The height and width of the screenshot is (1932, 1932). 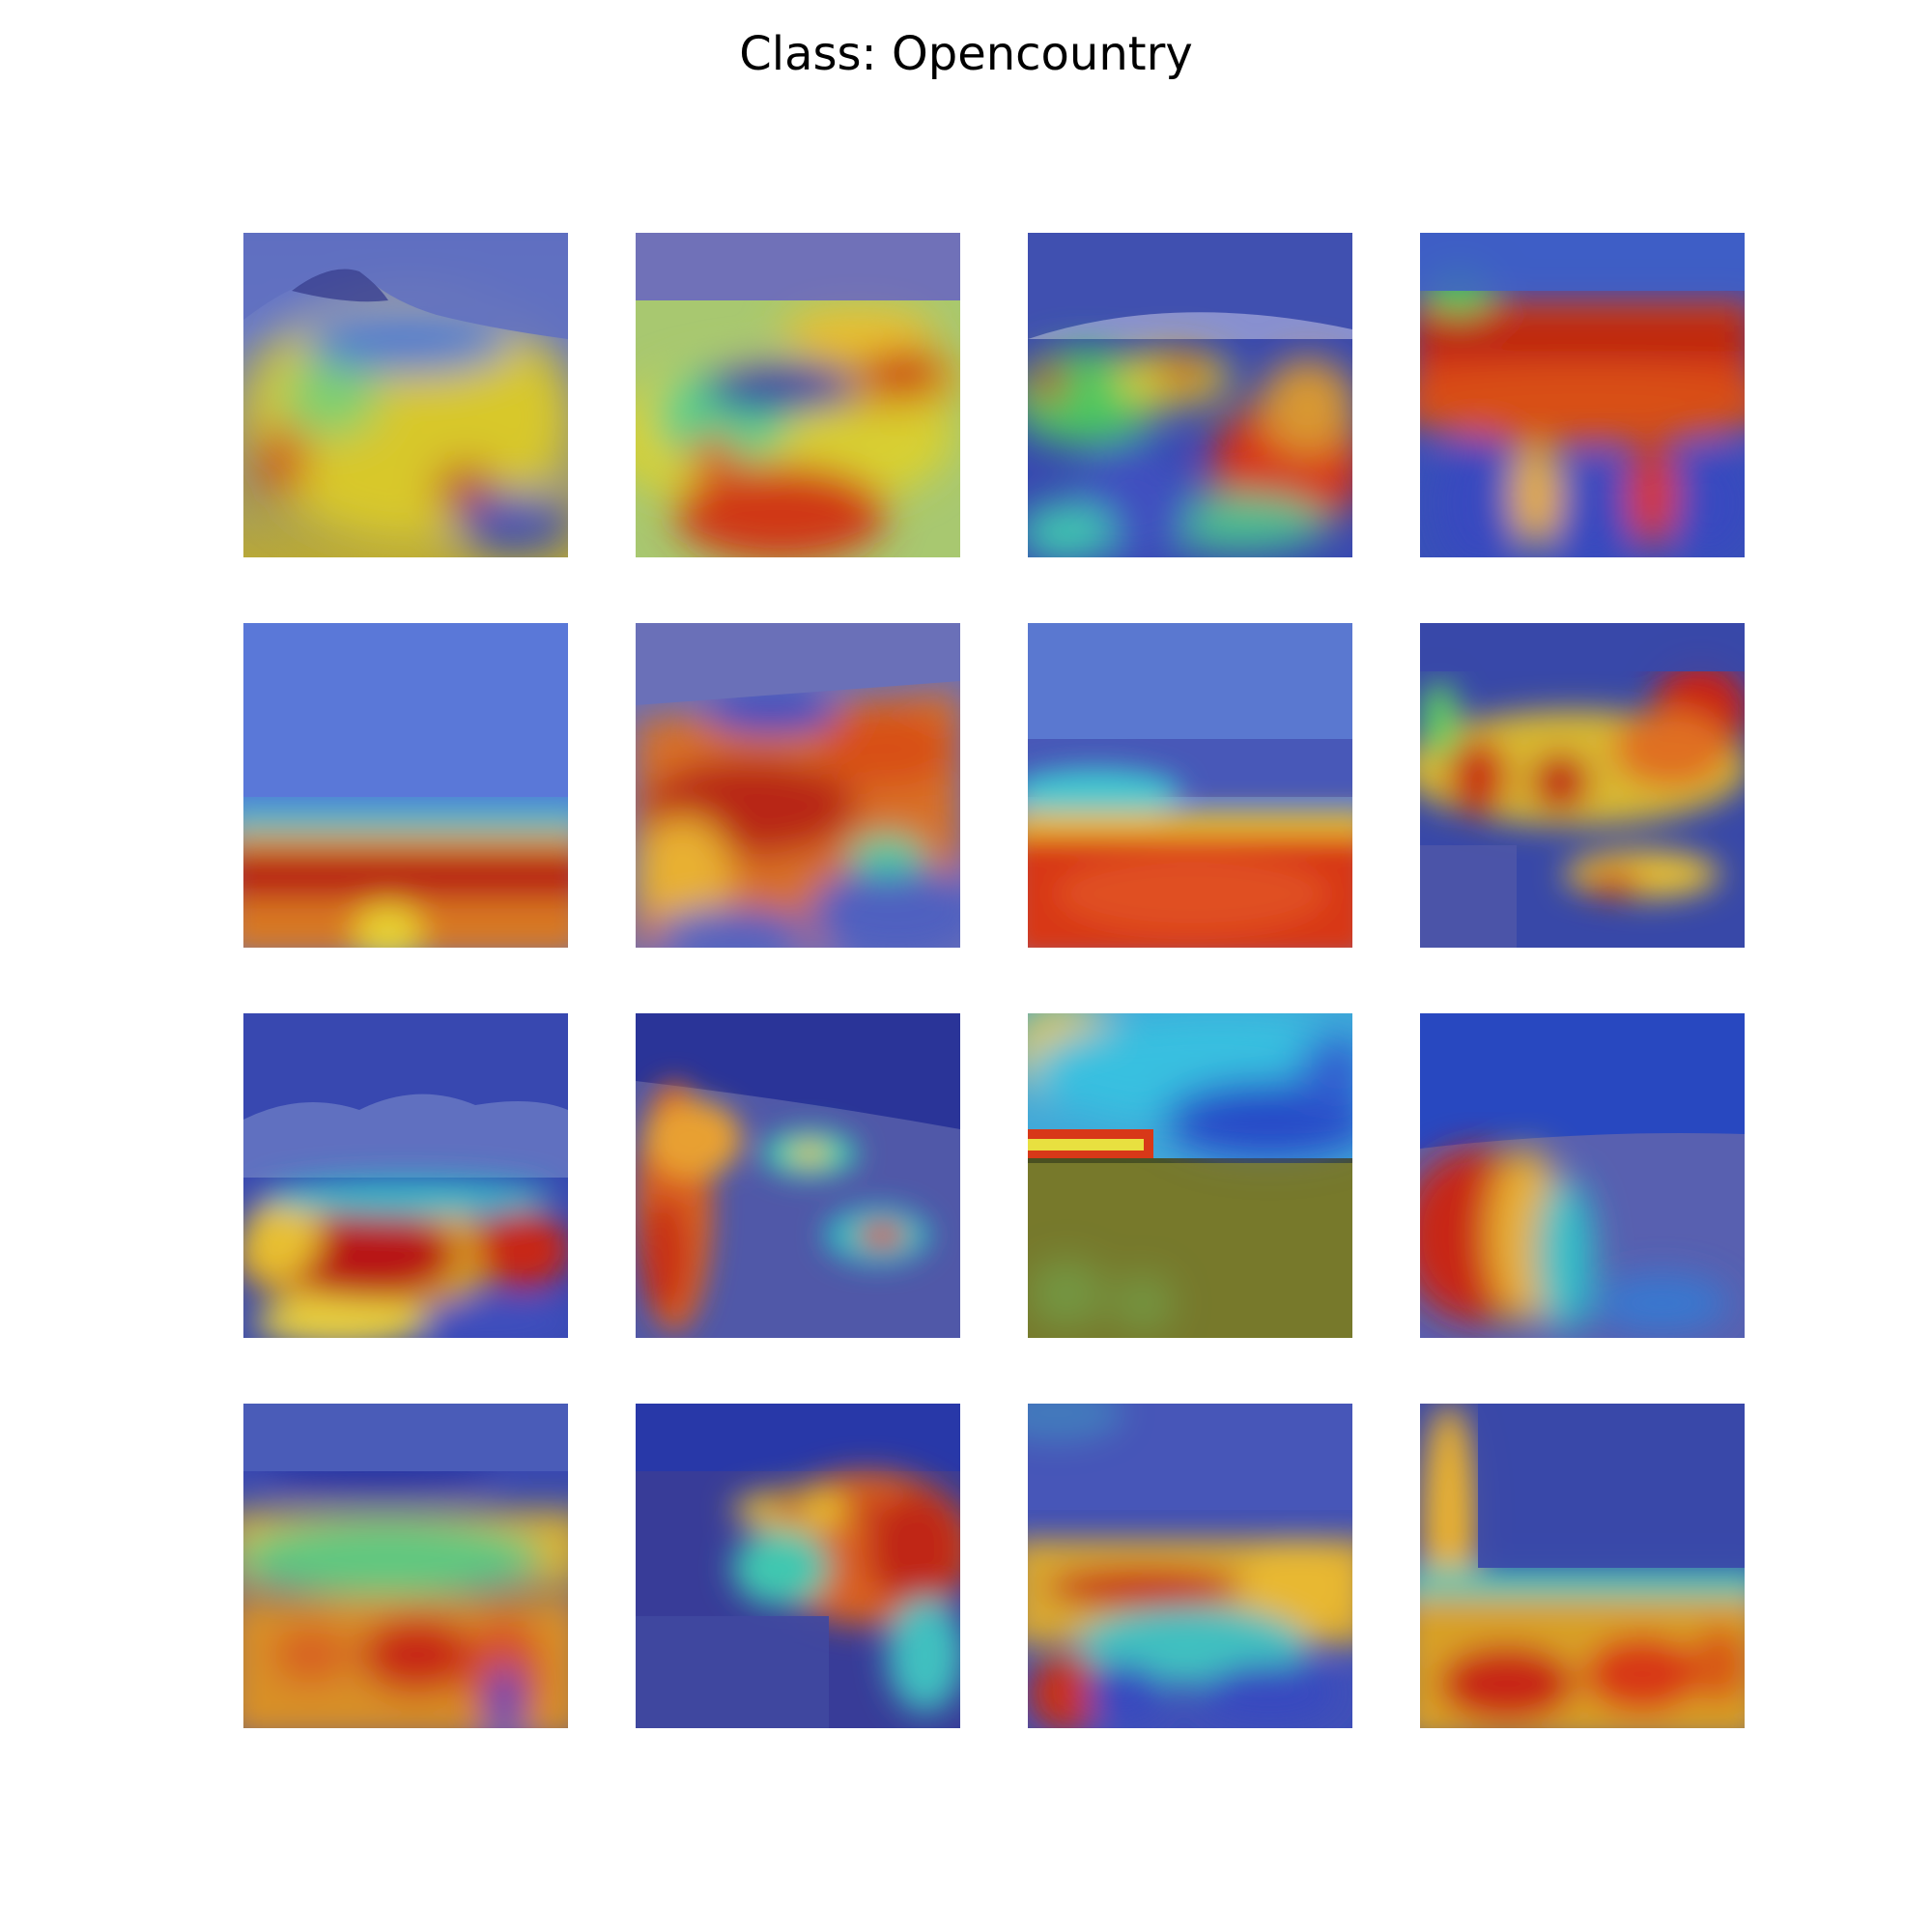 I want to click on heatmap-tile-r2c2, so click(x=798, y=785).